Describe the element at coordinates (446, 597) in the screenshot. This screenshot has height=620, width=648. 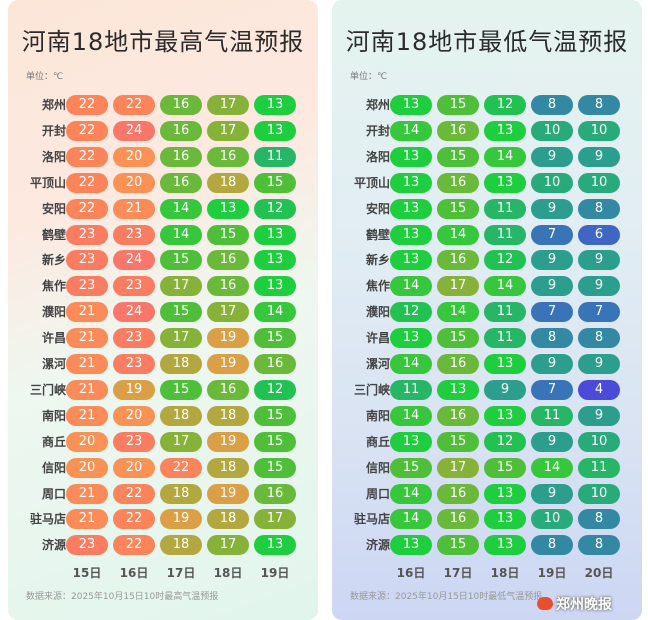
I see `min-temp-source: 数据来源：2025年10月15日10时最低气温预报` at that location.